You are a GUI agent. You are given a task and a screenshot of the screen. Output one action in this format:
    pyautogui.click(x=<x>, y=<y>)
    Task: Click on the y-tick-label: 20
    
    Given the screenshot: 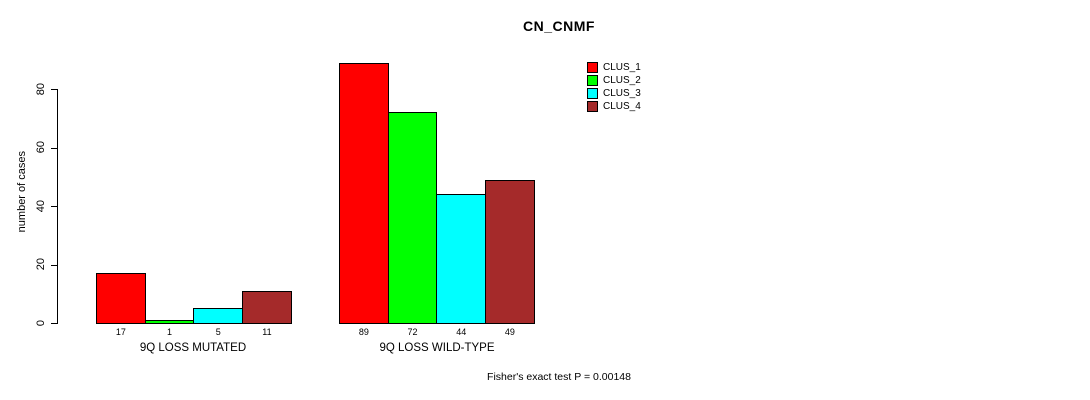 What is the action you would take?
    pyautogui.click(x=41, y=265)
    